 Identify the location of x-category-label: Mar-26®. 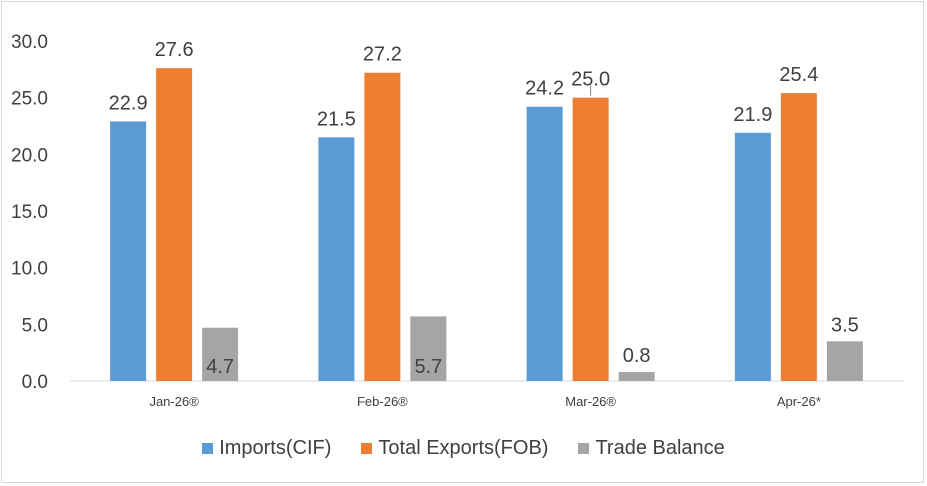
(590, 401).